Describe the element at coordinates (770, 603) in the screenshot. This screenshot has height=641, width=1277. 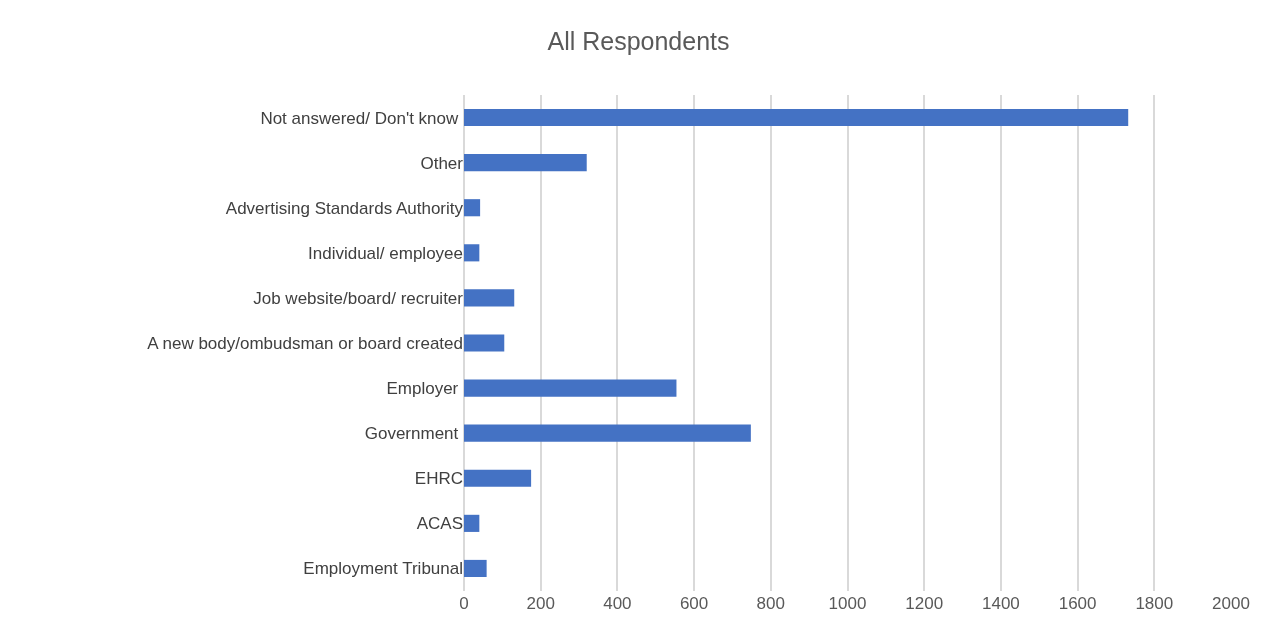
I see `x-tick-label: 800` at that location.